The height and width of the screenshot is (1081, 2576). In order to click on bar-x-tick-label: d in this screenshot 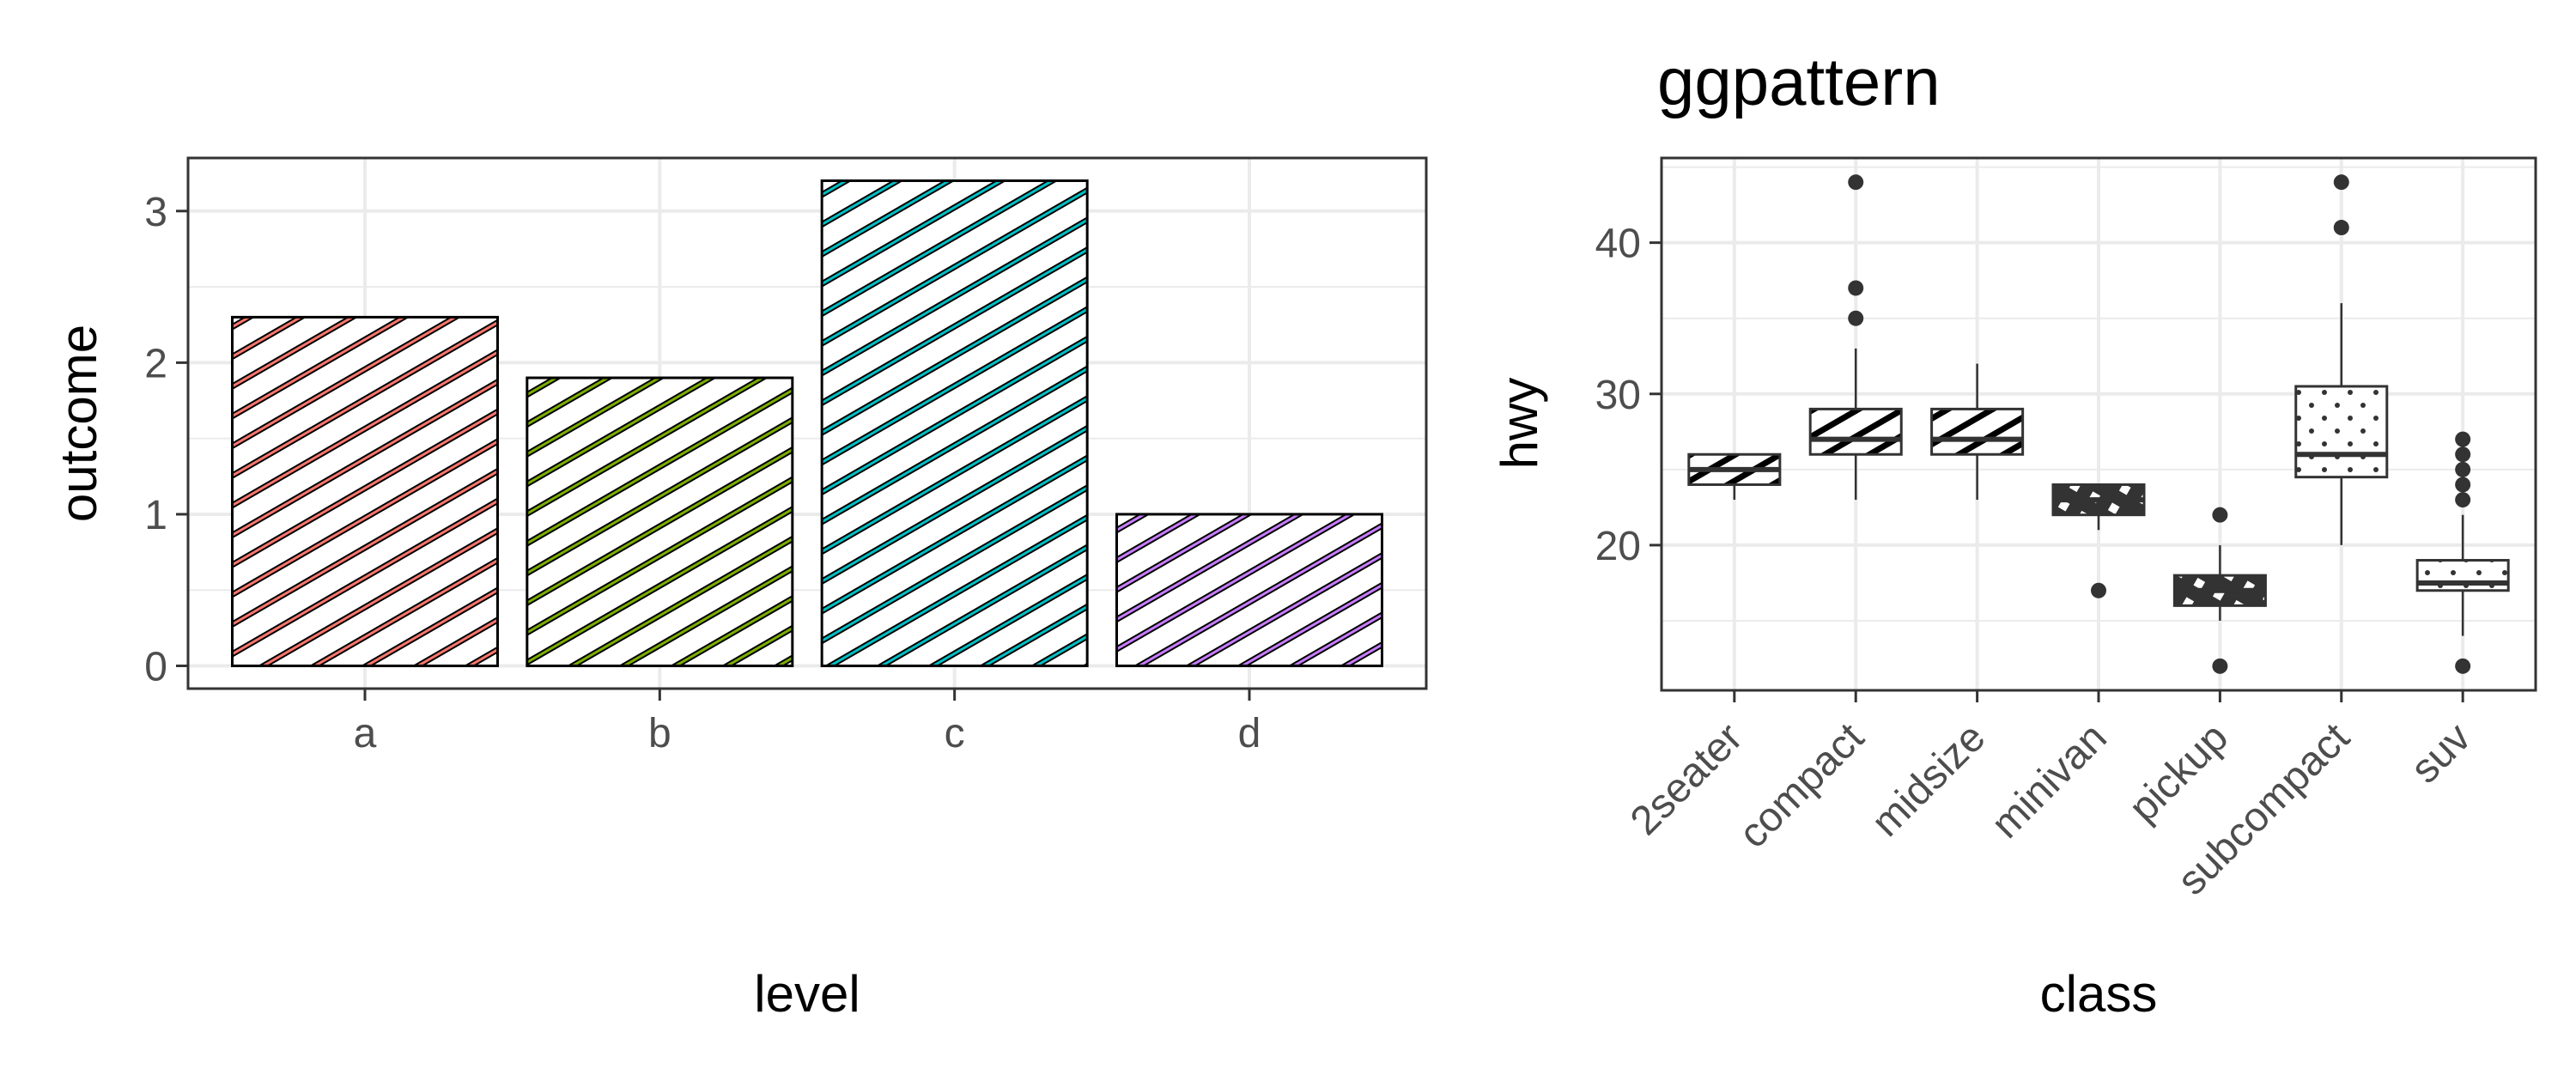, I will do `click(1250, 733)`.